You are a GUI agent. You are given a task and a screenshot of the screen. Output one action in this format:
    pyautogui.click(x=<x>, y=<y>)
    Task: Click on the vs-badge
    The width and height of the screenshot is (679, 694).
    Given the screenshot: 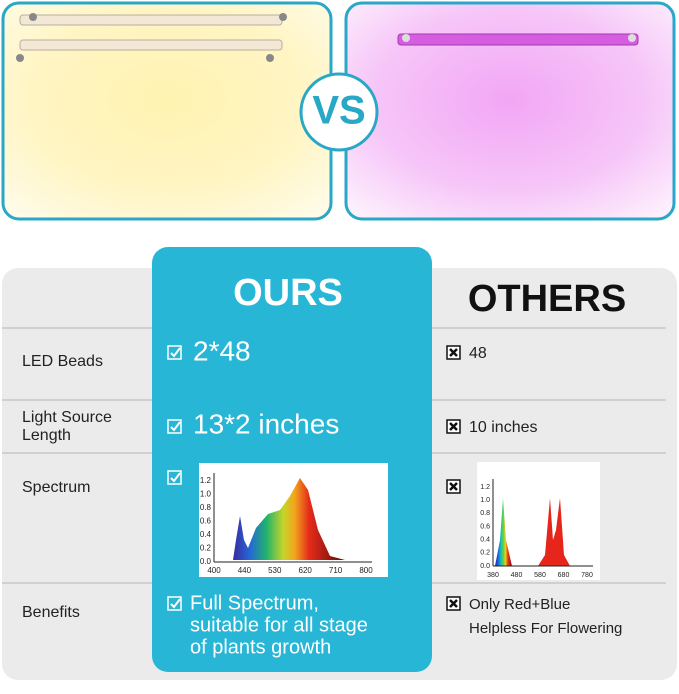 What is the action you would take?
    pyautogui.click(x=339, y=112)
    